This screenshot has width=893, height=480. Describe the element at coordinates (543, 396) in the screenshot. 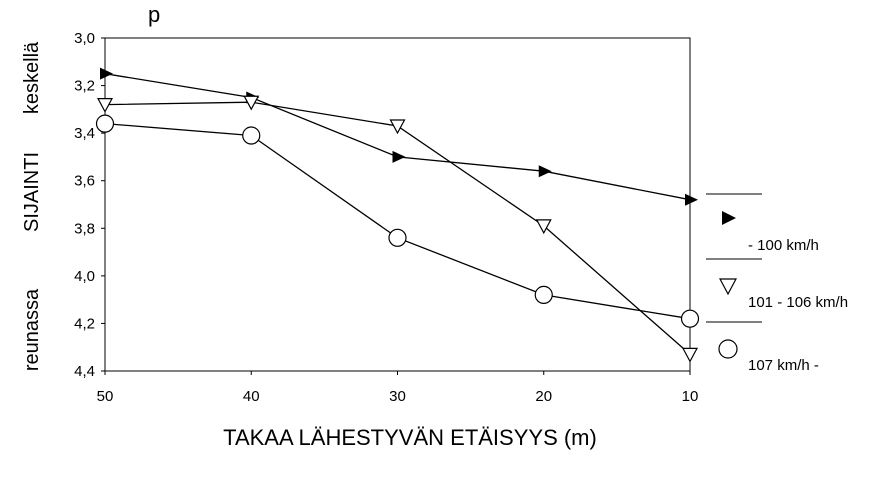

I see `x-tick-label: 20` at that location.